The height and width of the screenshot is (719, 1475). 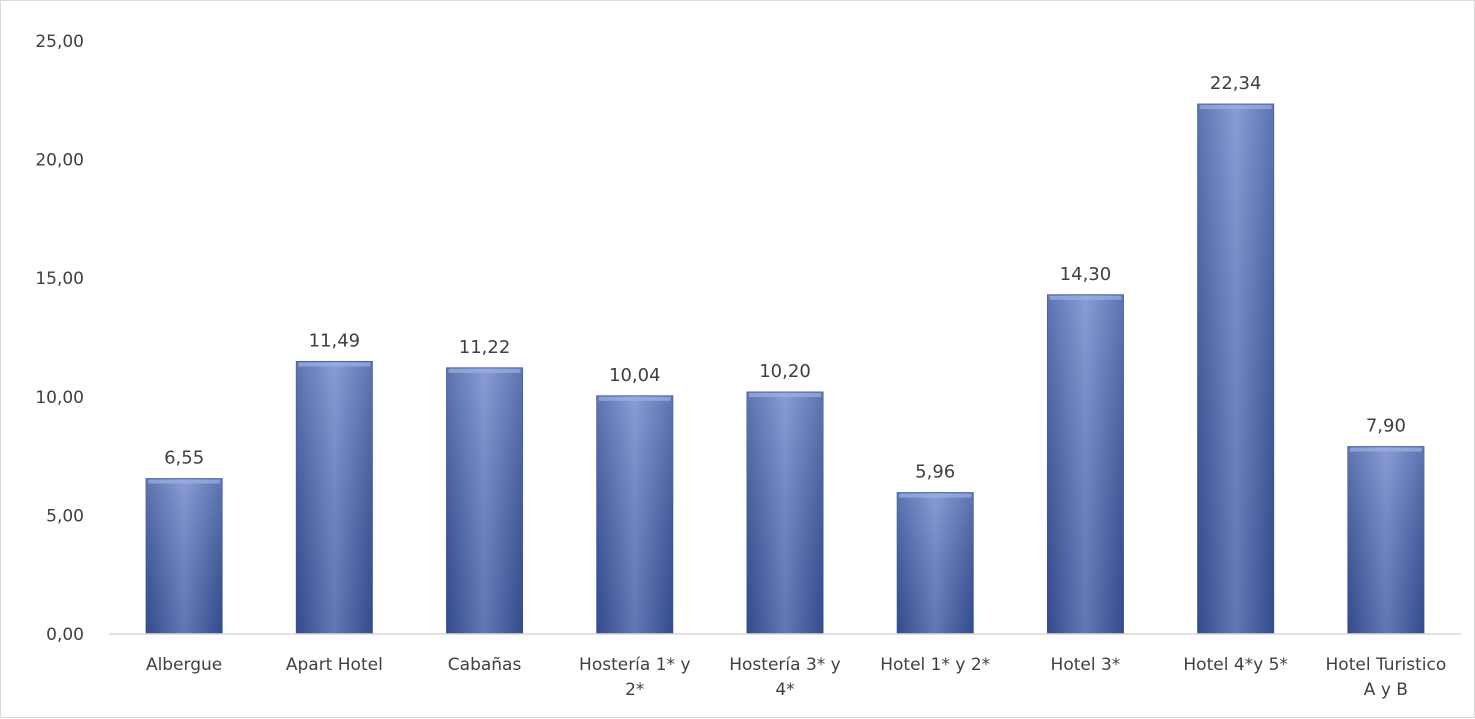 I want to click on y-tick-label: 5,00, so click(x=65, y=516).